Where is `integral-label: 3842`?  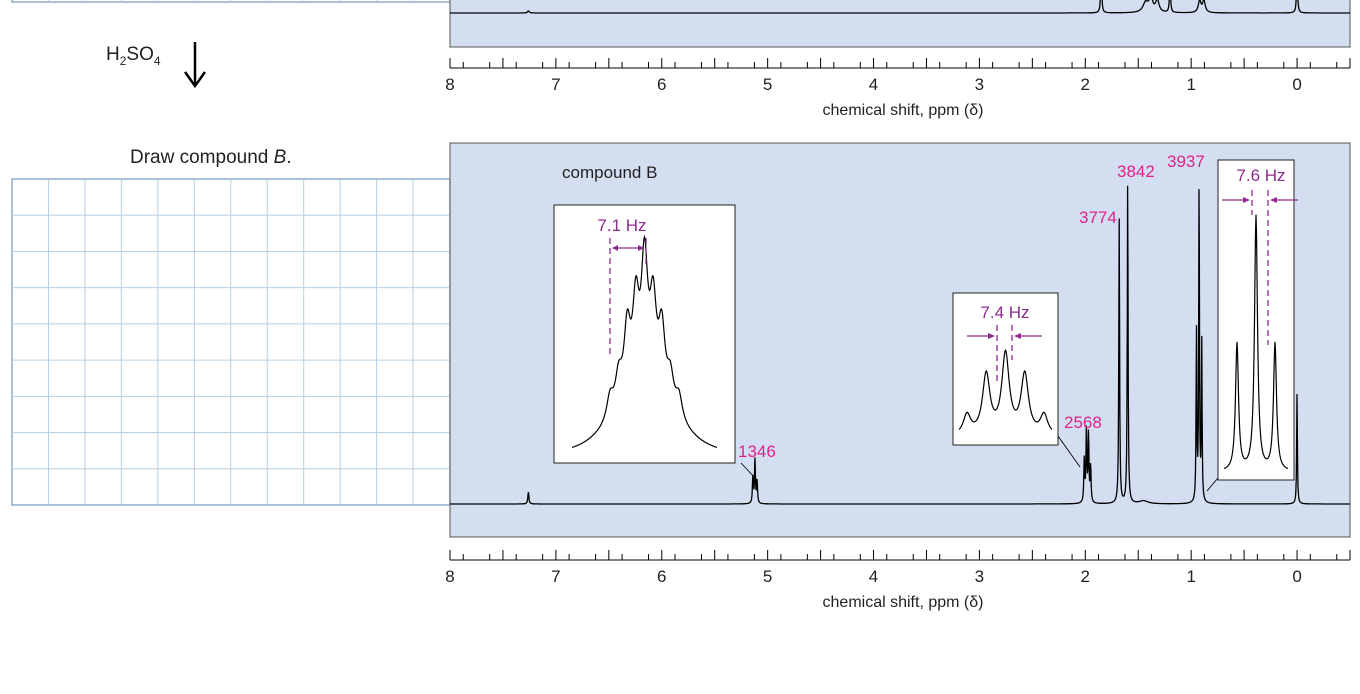 integral-label: 3842 is located at coordinates (1136, 171).